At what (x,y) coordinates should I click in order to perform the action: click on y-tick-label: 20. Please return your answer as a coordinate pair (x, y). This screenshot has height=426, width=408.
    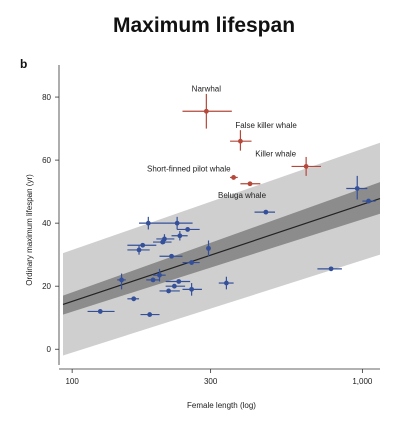
    Looking at the image, I should click on (46, 286).